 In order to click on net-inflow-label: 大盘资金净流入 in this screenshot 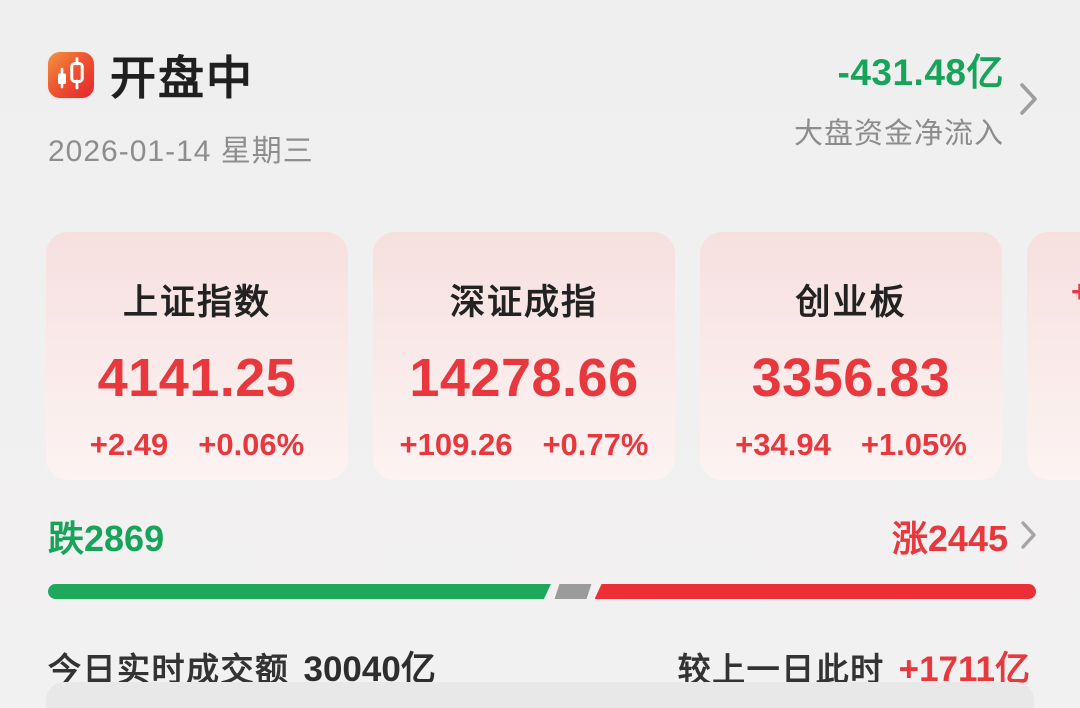, I will do `click(898, 134)`.